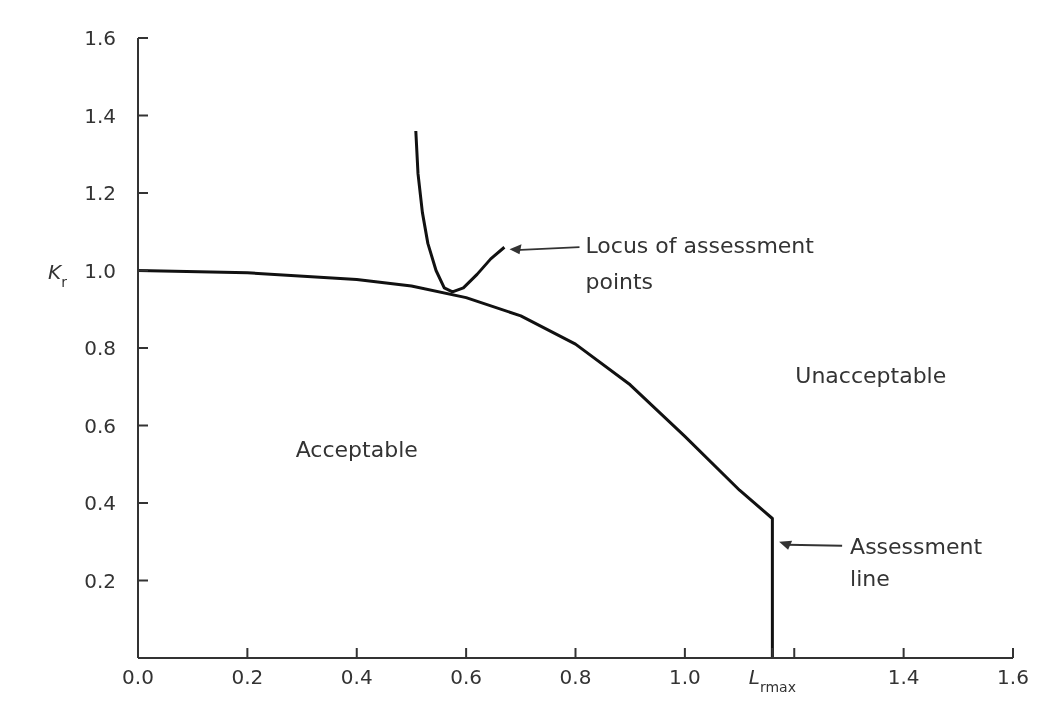  I want to click on annotation: Acceptable, so click(356, 449).